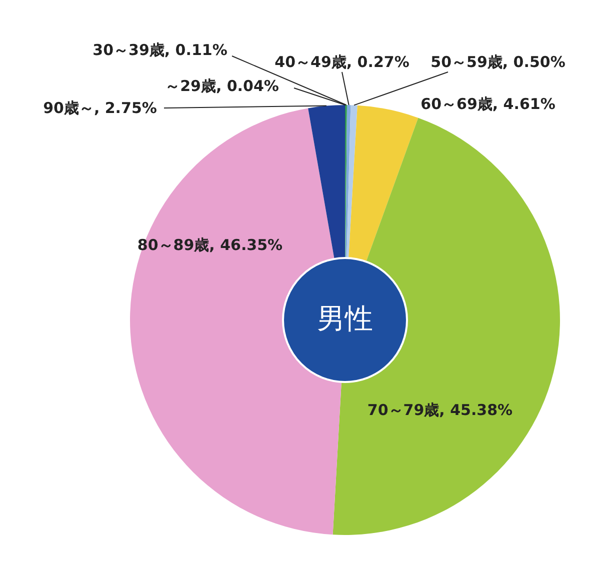 This screenshot has height=561, width=596. I want to click on slice-label: 30～39歳, 0.11%, so click(160, 50).